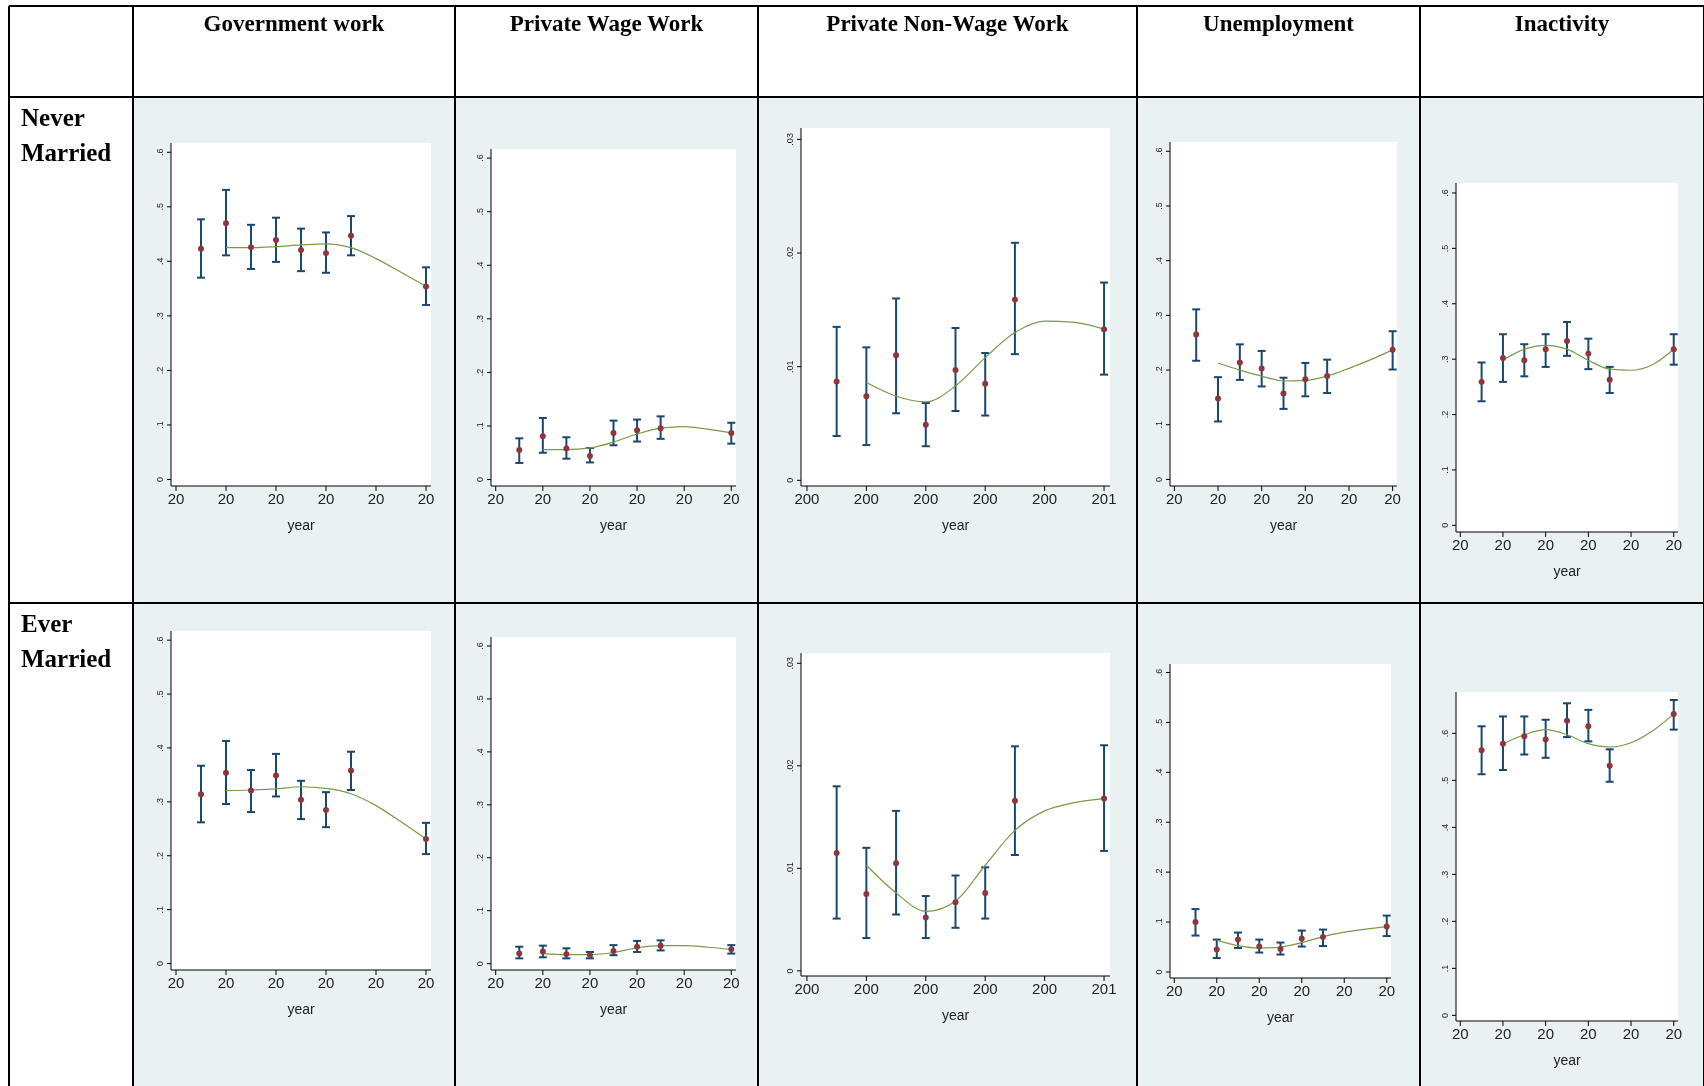 This screenshot has width=1704, height=1086. Describe the element at coordinates (1562, 24) in the screenshot. I see `chart-title: Inactivity` at that location.